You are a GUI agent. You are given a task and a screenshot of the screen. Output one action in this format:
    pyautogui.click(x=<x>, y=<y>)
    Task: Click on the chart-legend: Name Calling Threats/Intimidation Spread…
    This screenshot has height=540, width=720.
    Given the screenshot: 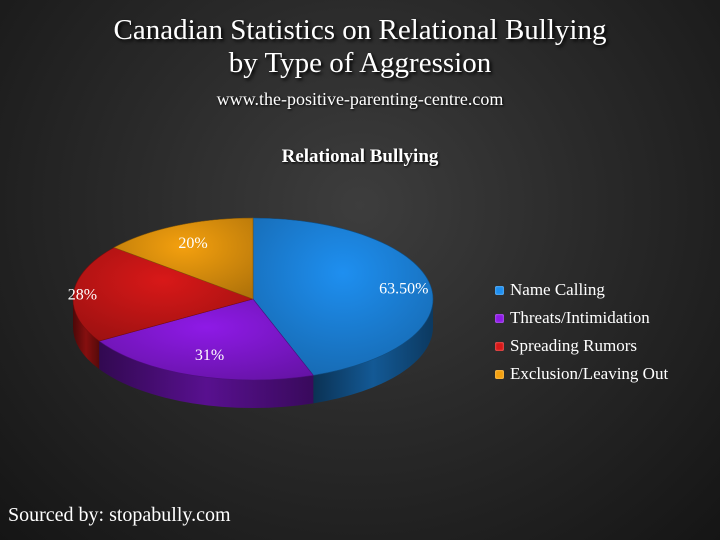 What is the action you would take?
    pyautogui.click(x=581, y=332)
    